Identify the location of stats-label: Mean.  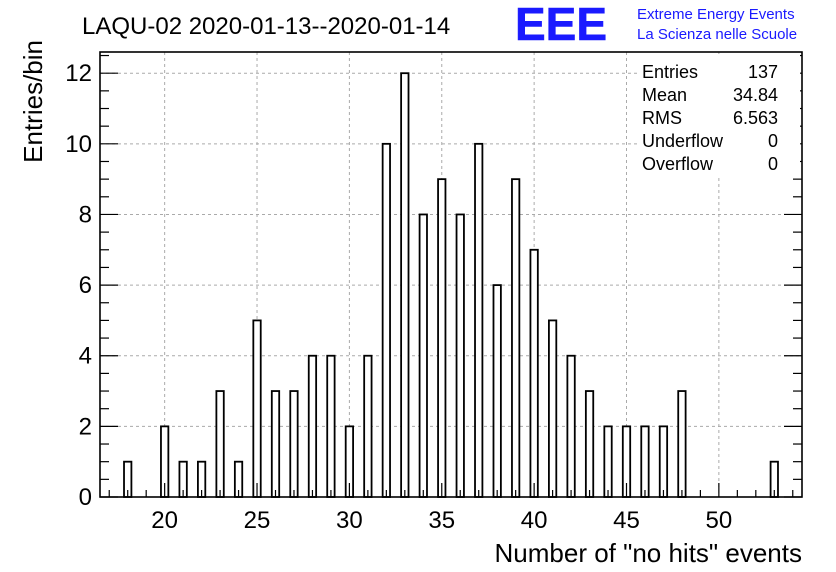
(664, 95).